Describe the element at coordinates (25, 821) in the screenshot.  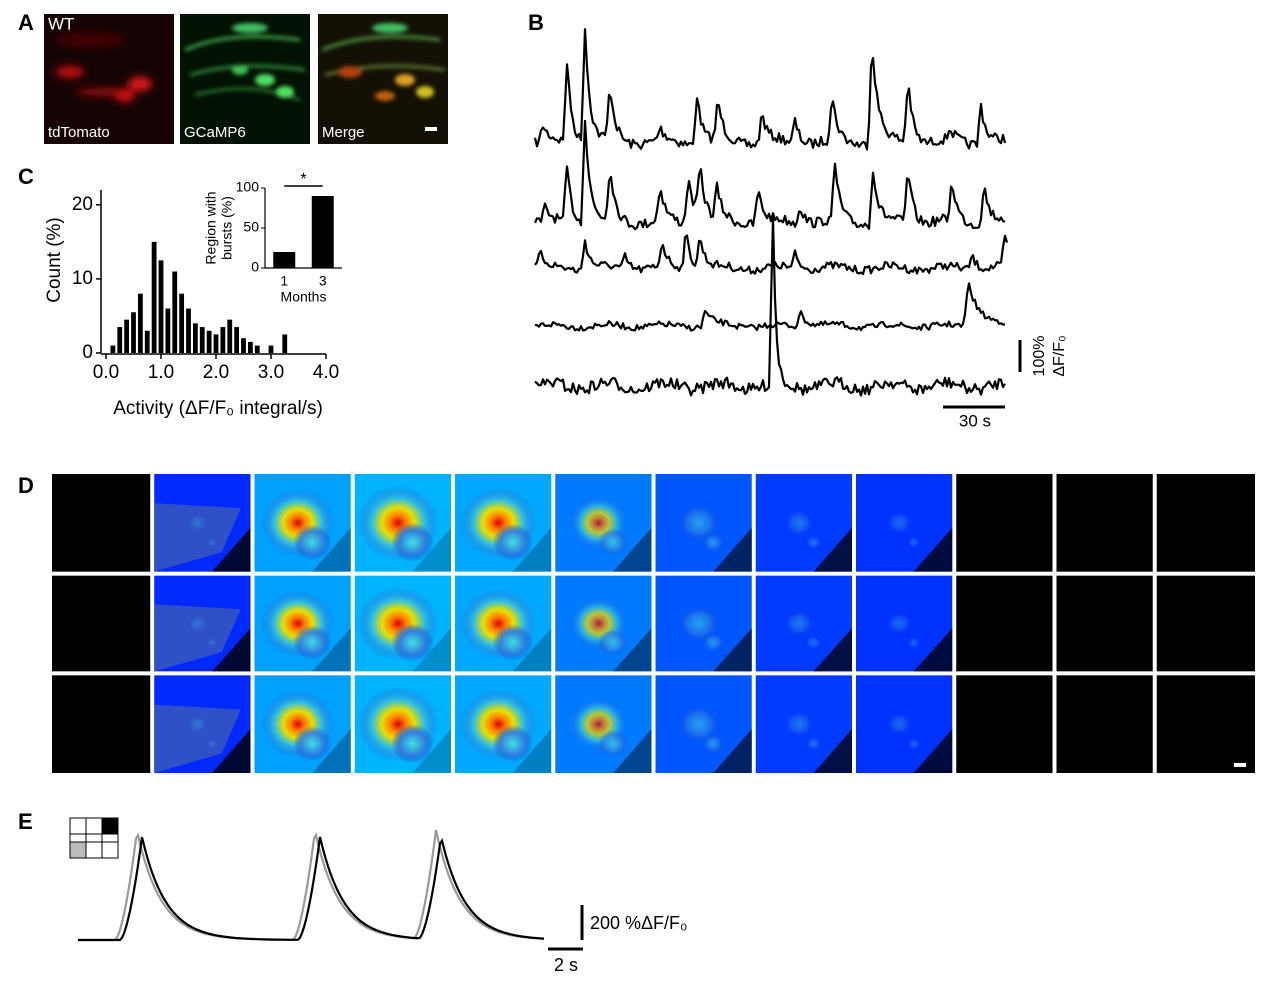
I see `panel-letter: E` at that location.